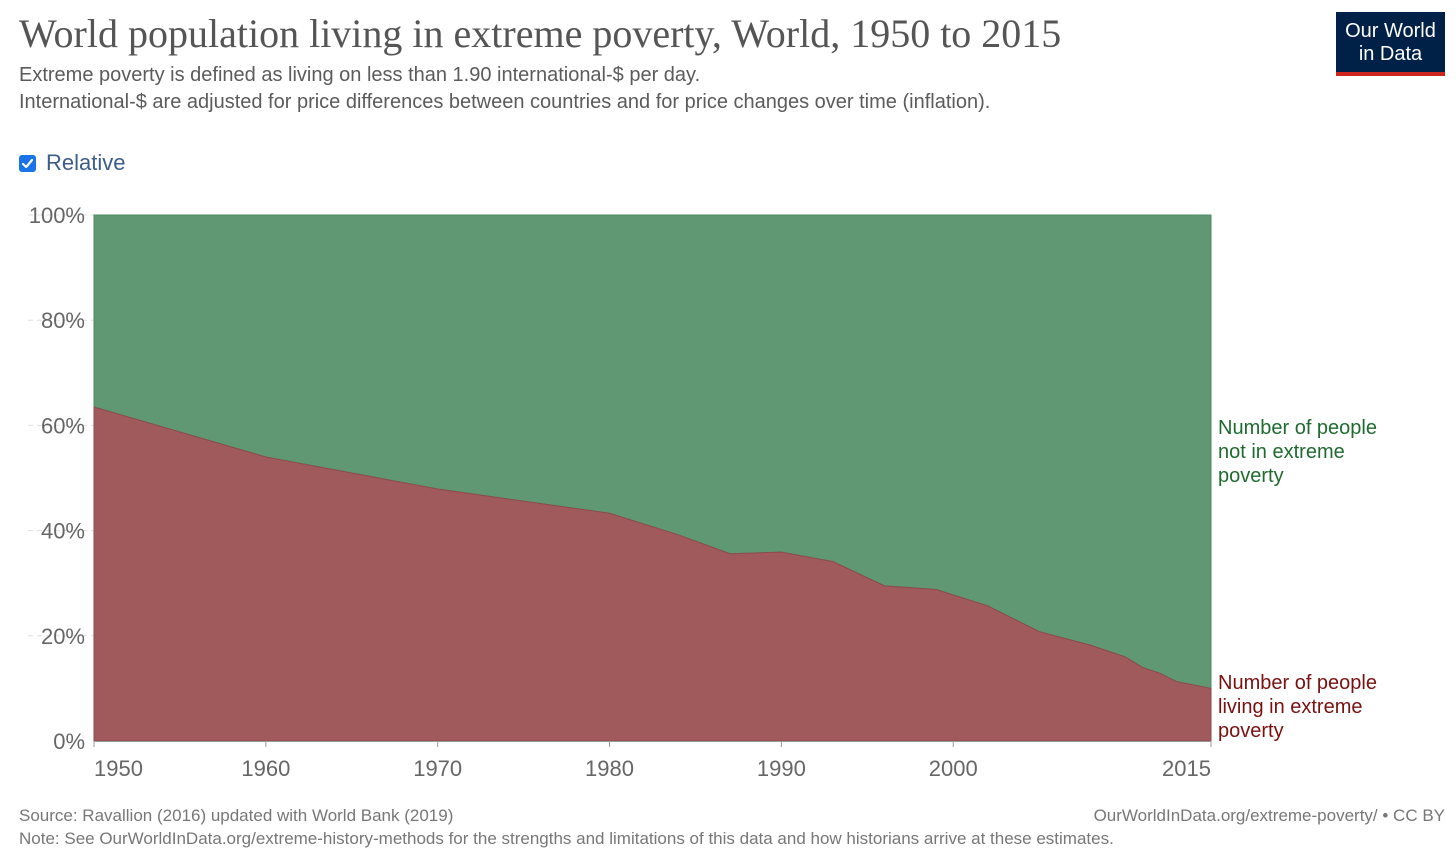 The height and width of the screenshot is (862, 1456). What do you see at coordinates (953, 768) in the screenshot?
I see `x-tick-label: 2000` at bounding box center [953, 768].